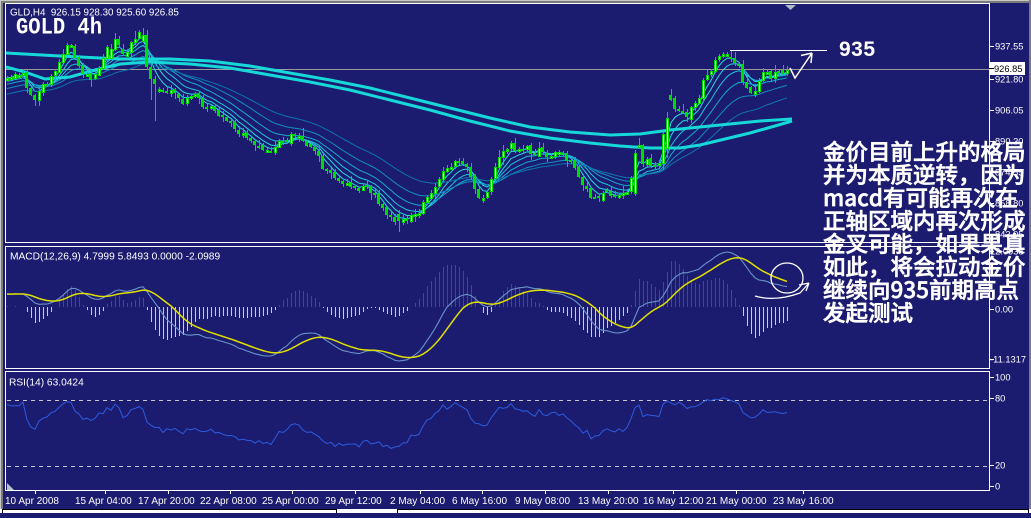  Describe the element at coordinates (290, 501) in the screenshot. I see `svg-text: 25 Apr 00:00` at that location.